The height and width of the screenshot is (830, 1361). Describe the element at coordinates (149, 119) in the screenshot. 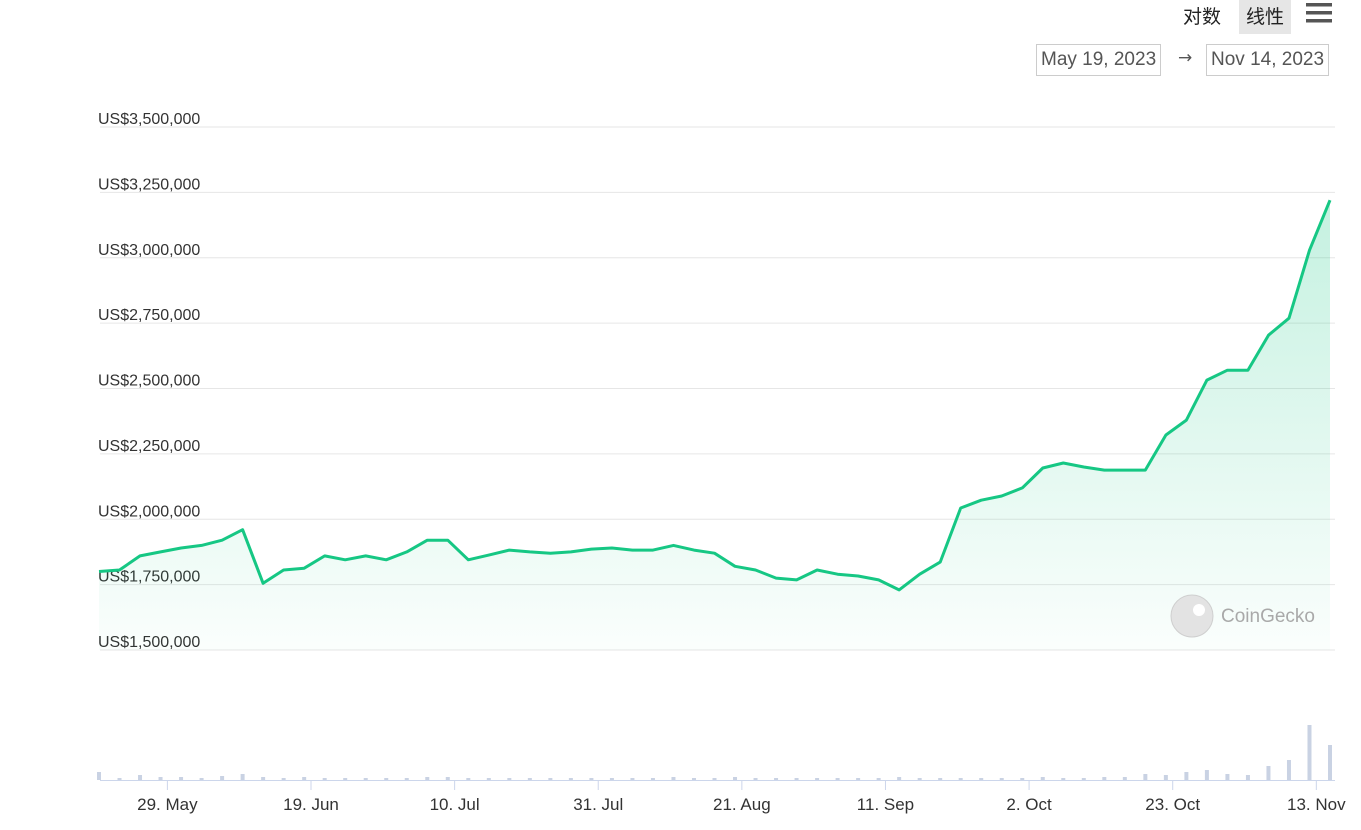

I see `y-tick-label: US$3,500,000` at that location.